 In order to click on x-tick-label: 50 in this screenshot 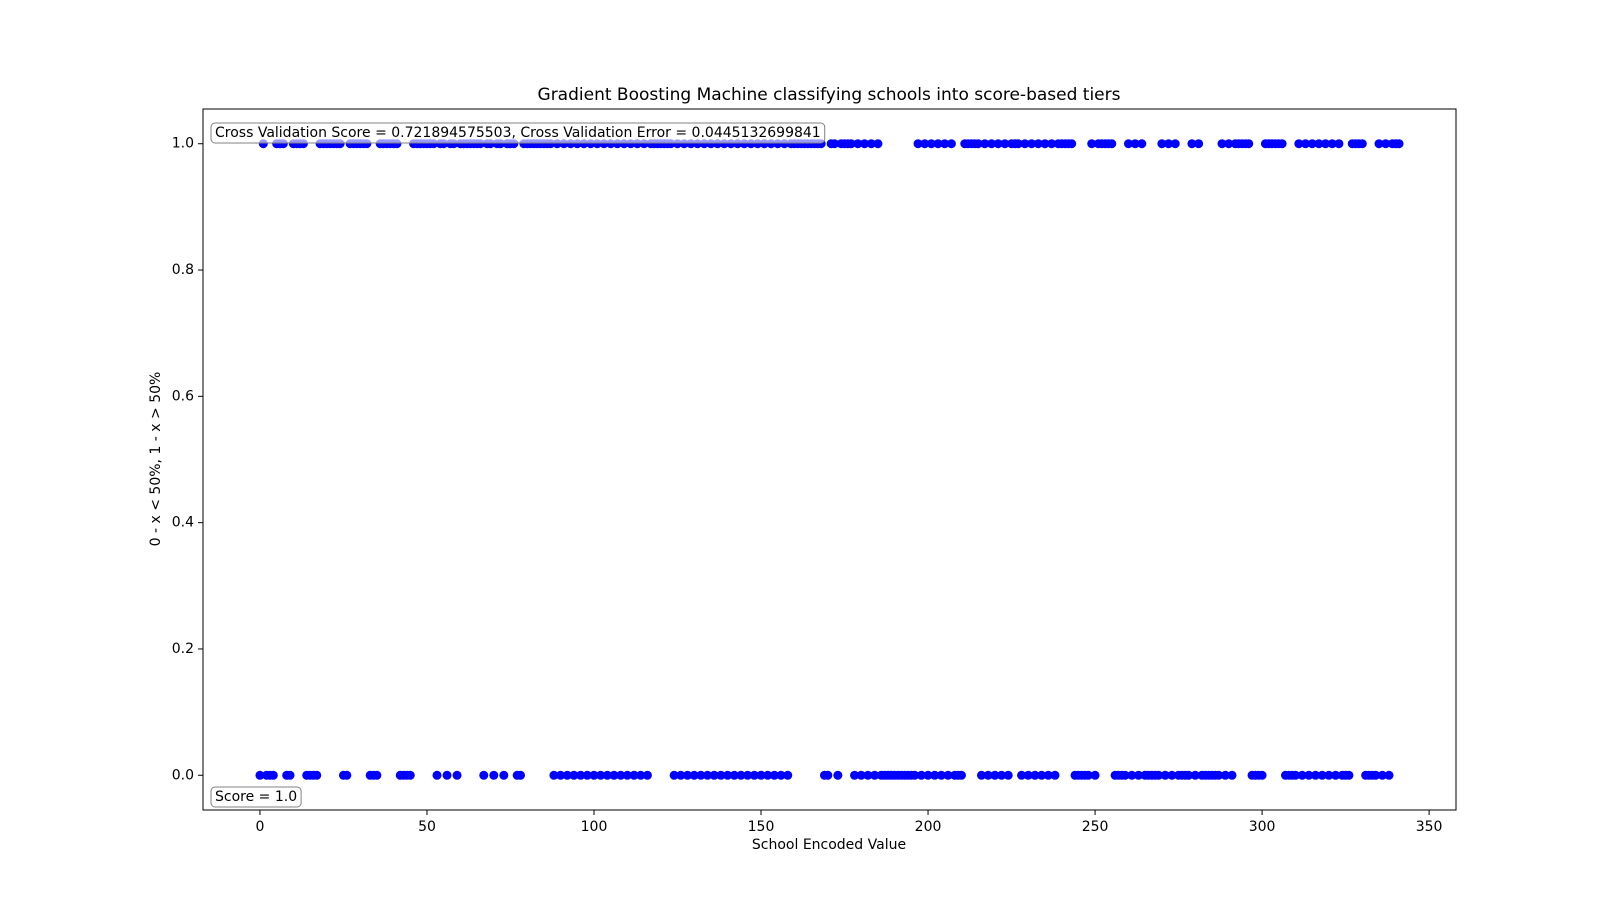, I will do `click(427, 827)`.